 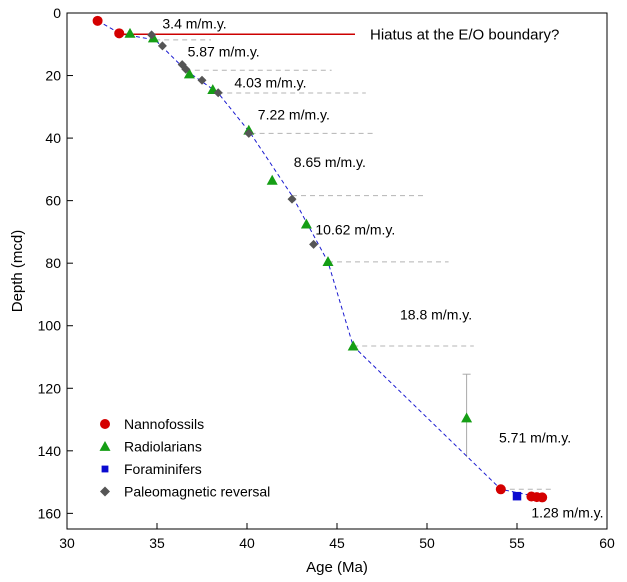 What do you see at coordinates (53, 76) in the screenshot?
I see `y-tick-label: 20` at bounding box center [53, 76].